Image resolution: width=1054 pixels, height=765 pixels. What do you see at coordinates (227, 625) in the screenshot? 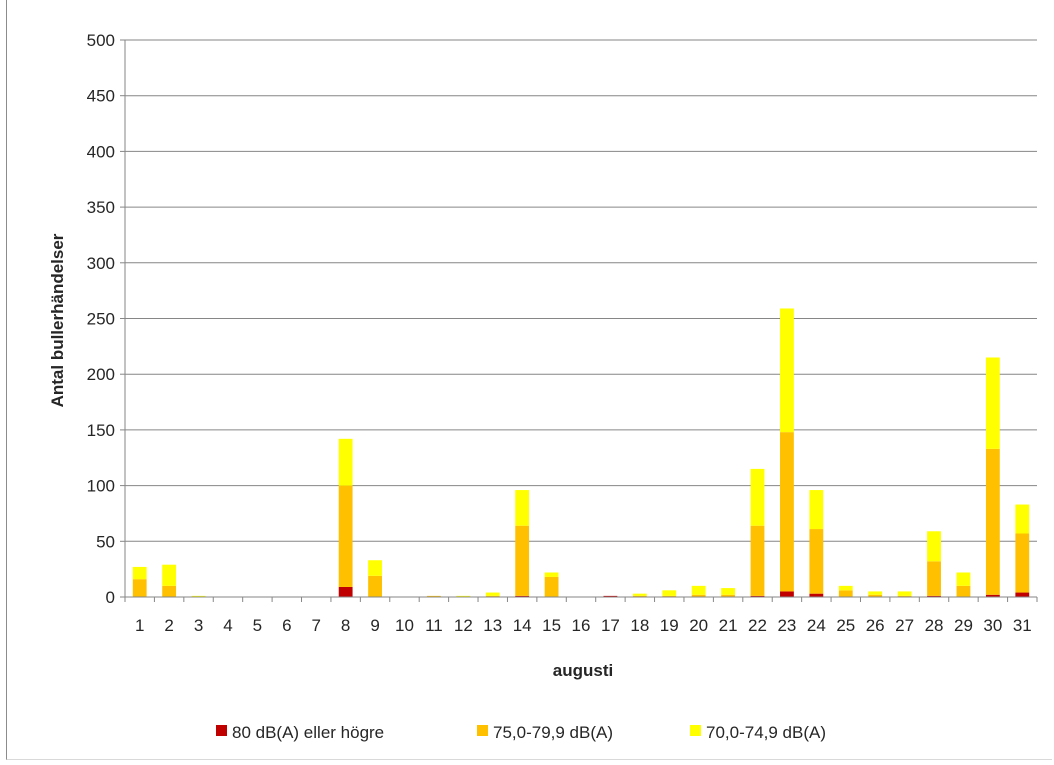
I see `x-tick-label: 4` at bounding box center [227, 625].